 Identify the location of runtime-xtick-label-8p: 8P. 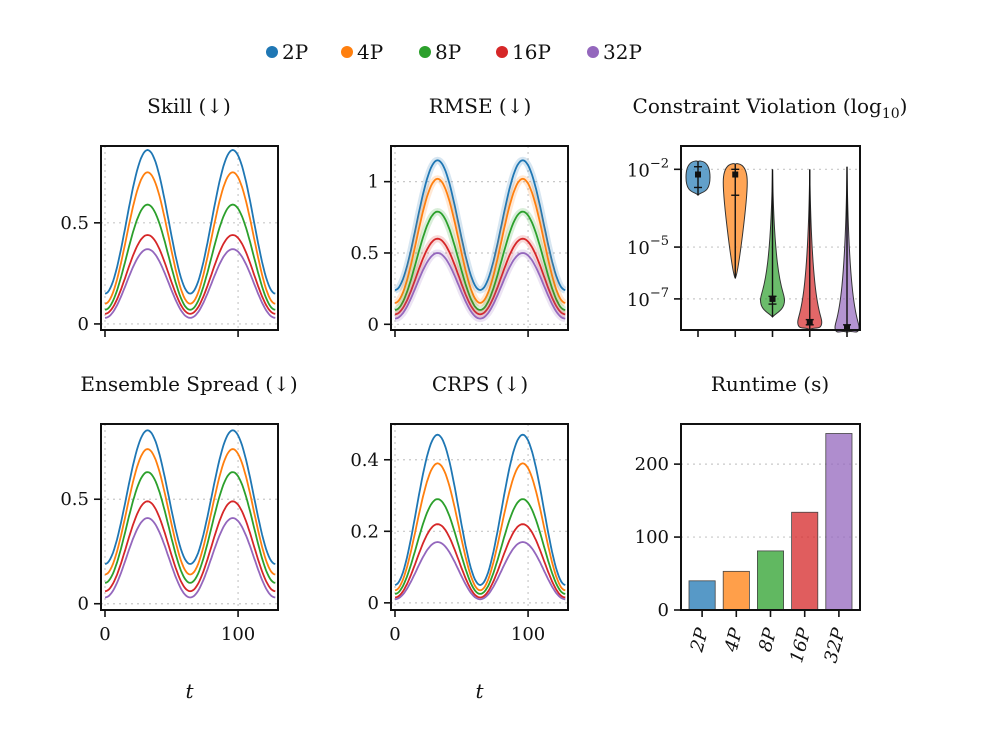
(768, 639).